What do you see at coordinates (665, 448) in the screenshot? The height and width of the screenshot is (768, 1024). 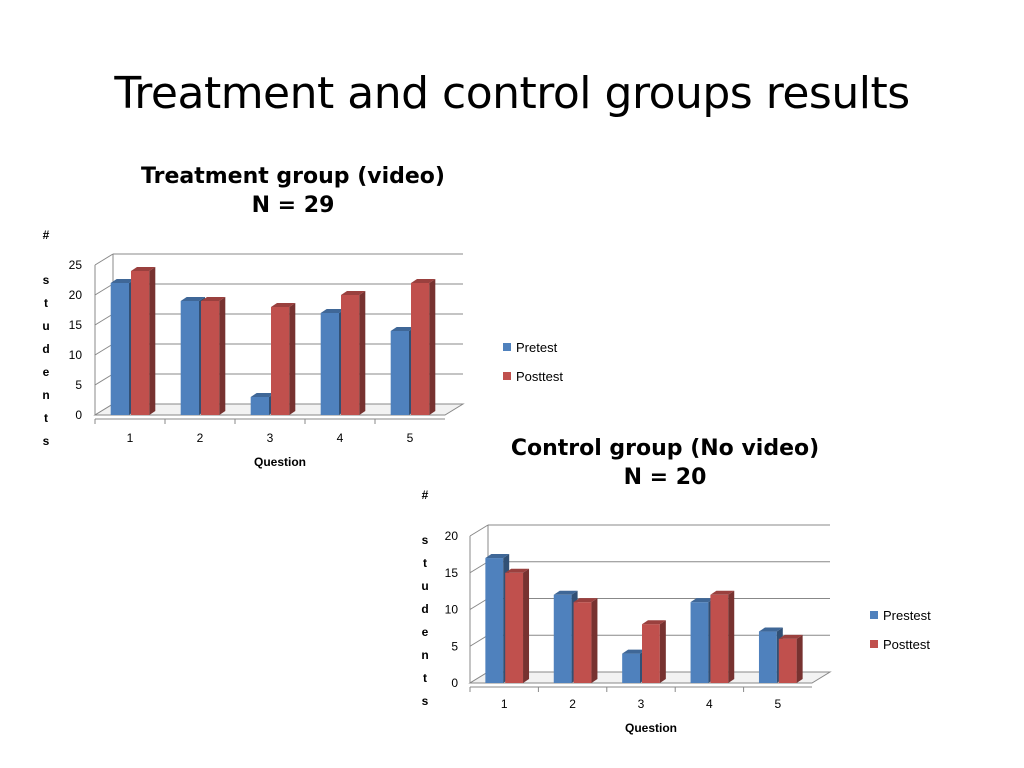 I see `control-chart-title: Control group (No video)` at bounding box center [665, 448].